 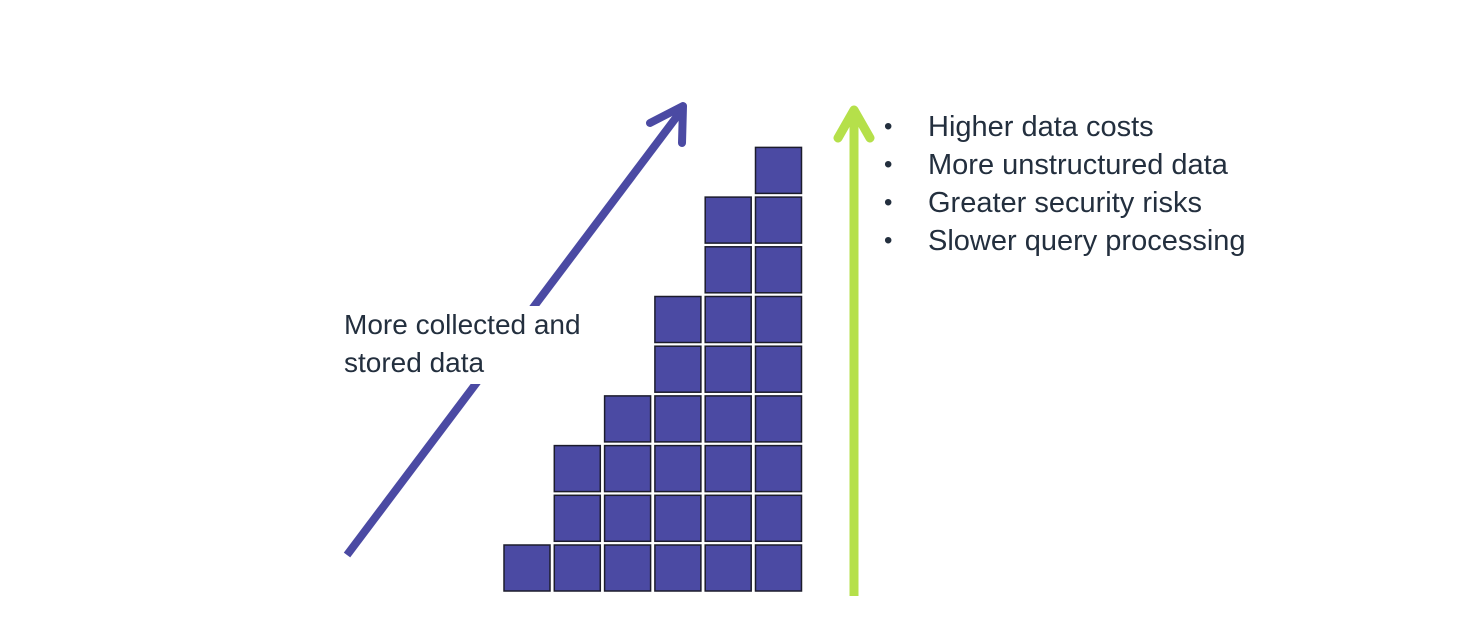 What do you see at coordinates (854, 124) in the screenshot?
I see `impact-arrow-head` at bounding box center [854, 124].